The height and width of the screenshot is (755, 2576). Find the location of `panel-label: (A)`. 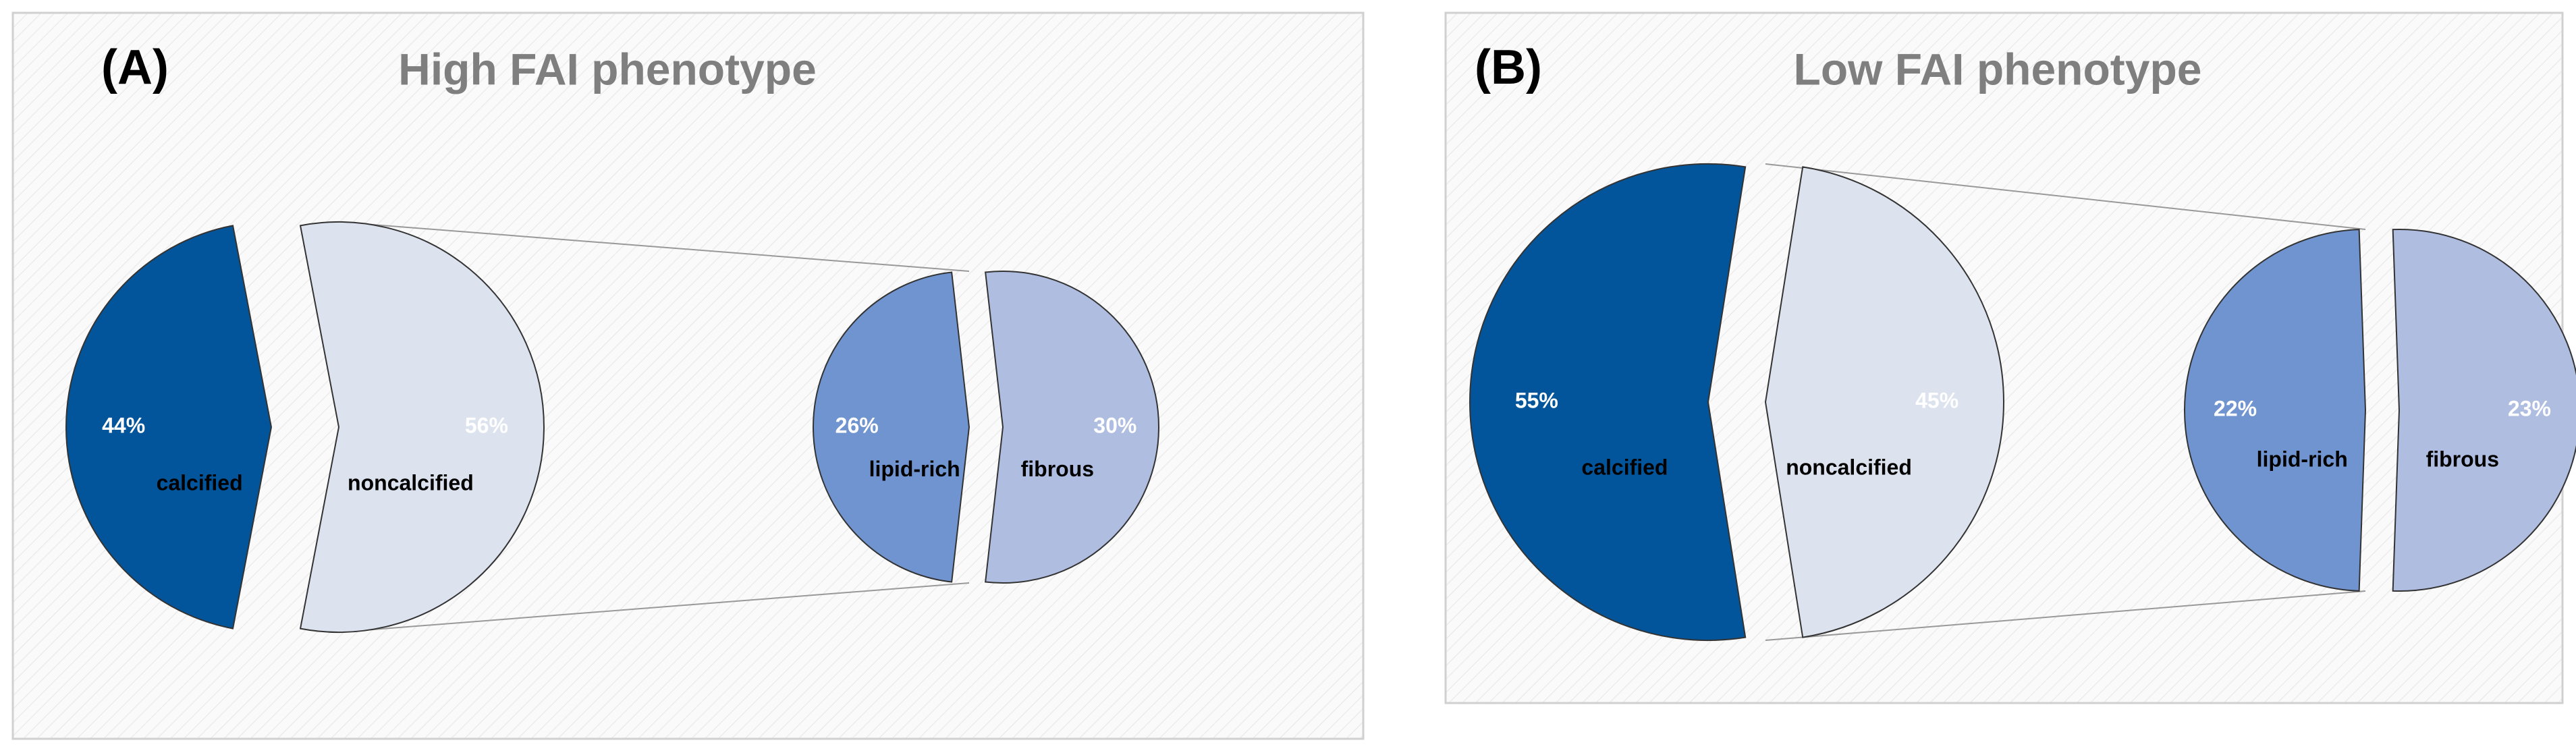

panel-label: (A) is located at coordinates (135, 67).